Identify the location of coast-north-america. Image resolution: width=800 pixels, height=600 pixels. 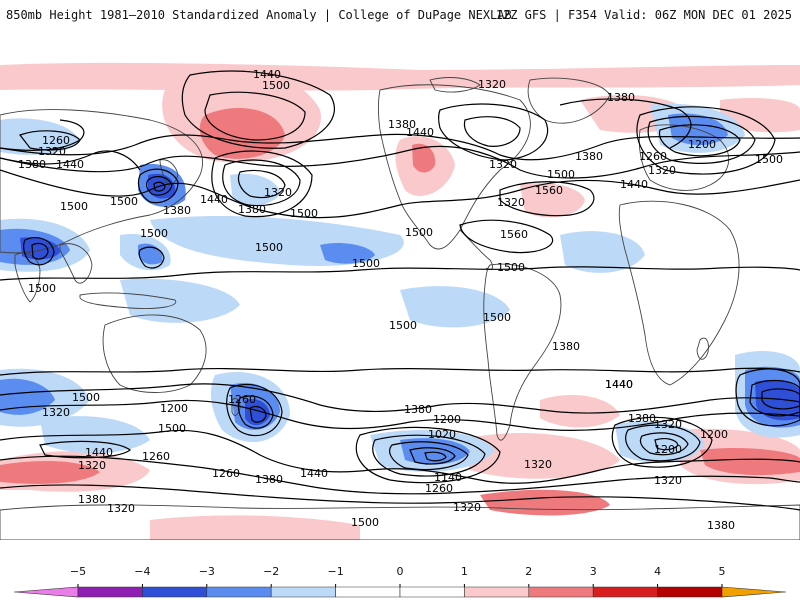
(454, 167).